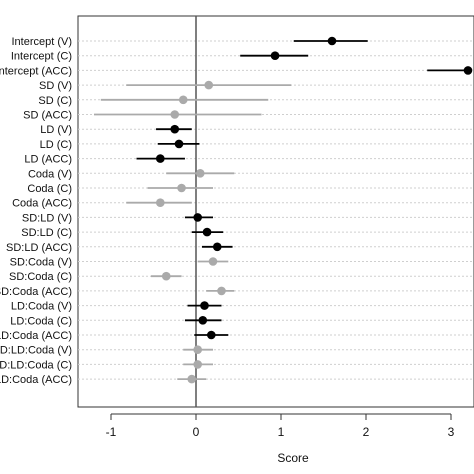  What do you see at coordinates (40, 277) in the screenshot?
I see `row-label: SD:Coda (C)` at bounding box center [40, 277].